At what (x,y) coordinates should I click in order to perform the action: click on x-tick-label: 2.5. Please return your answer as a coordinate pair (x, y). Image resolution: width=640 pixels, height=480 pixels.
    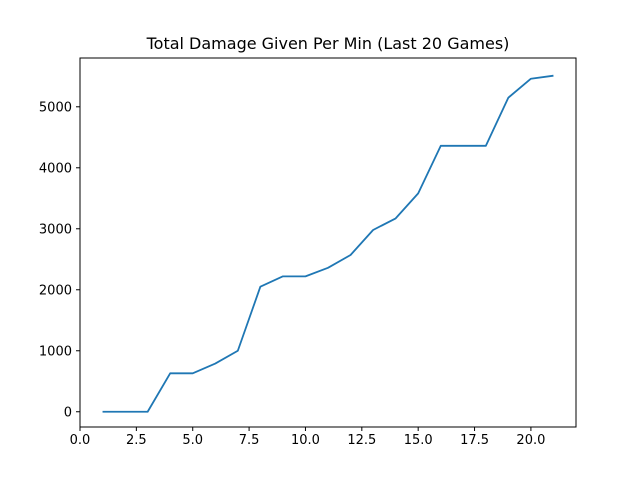
    Looking at the image, I should click on (136, 440).